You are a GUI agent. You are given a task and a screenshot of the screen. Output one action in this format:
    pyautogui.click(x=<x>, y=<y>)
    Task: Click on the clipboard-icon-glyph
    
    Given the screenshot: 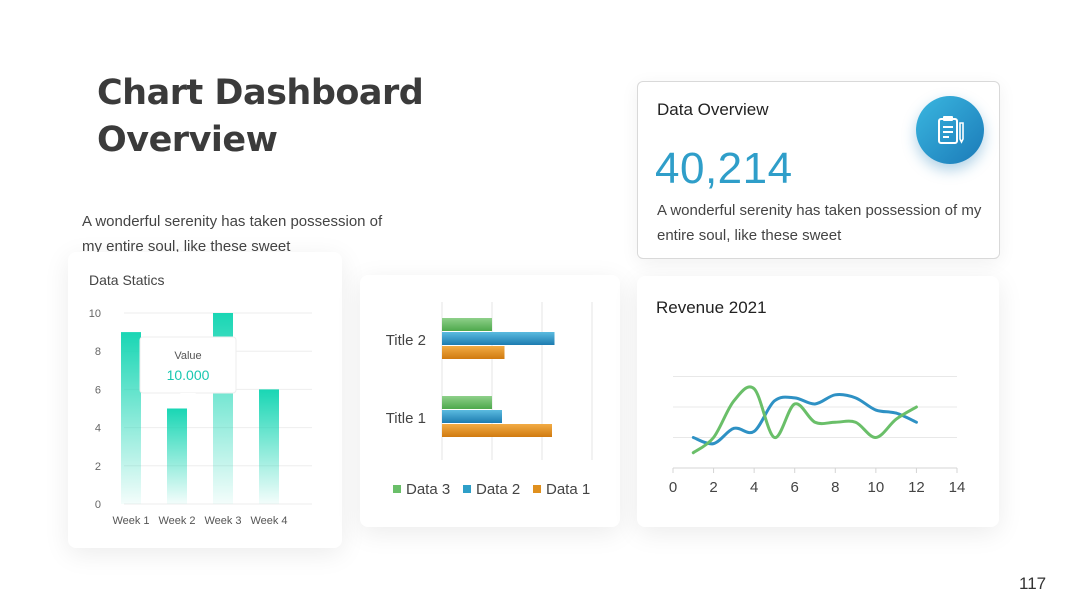 What is the action you would take?
    pyautogui.click(x=951, y=130)
    